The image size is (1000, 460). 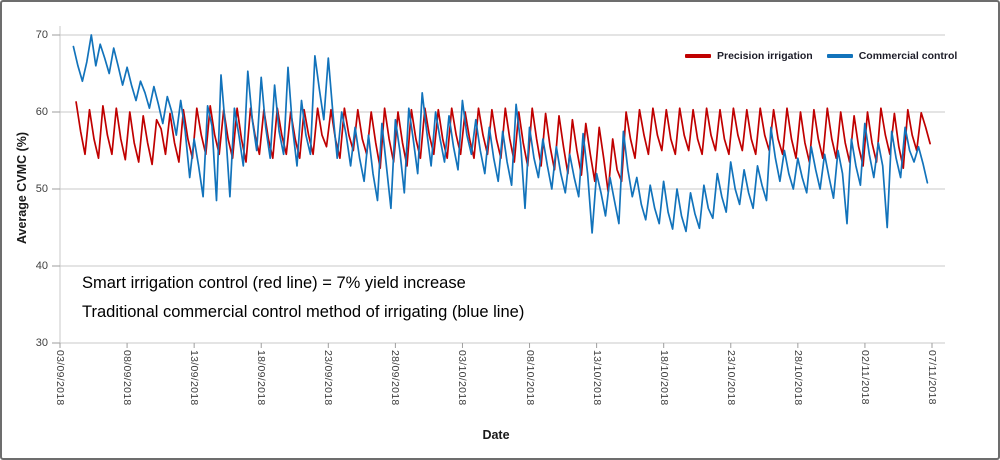 What do you see at coordinates (596, 378) in the screenshot?
I see `x-tick-label: 13/10/2018` at bounding box center [596, 378].